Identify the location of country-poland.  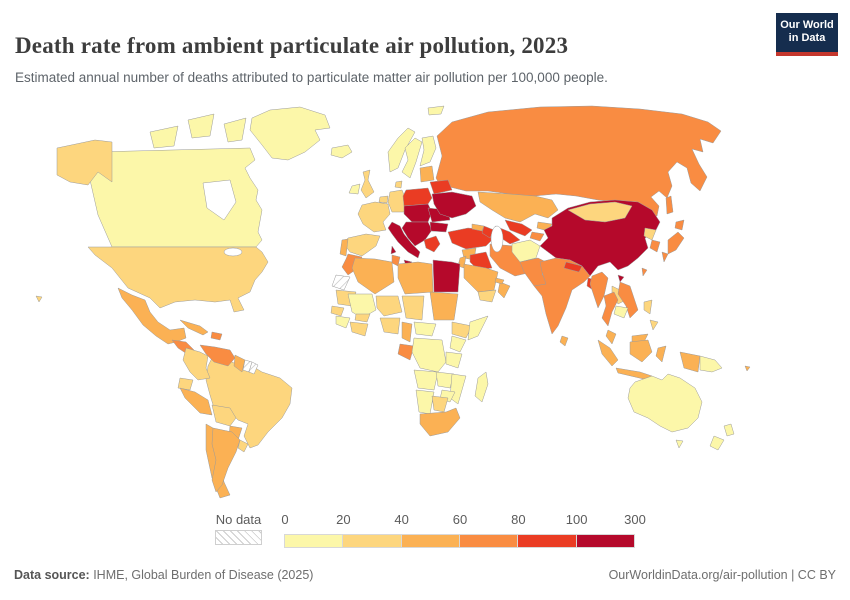
(417, 197).